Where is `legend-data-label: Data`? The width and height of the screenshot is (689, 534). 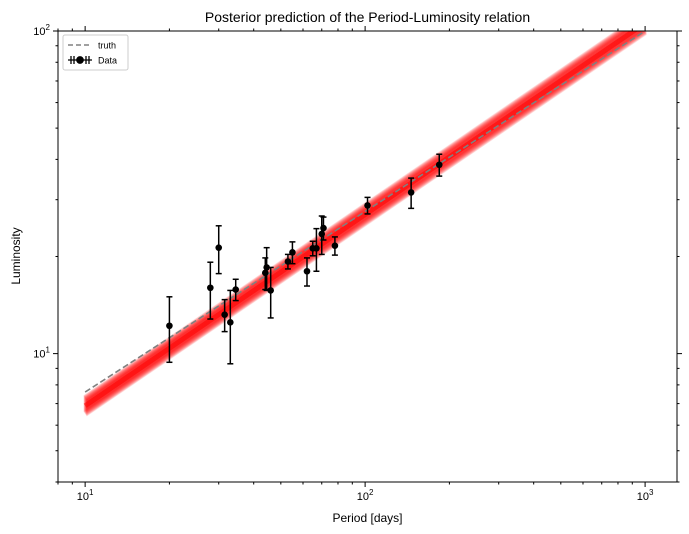 legend-data-label: Data is located at coordinates (107, 61).